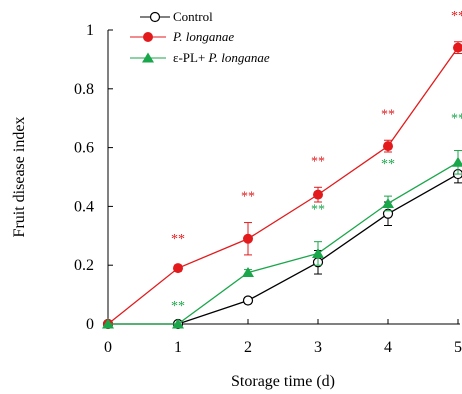  What do you see at coordinates (84, 206) in the screenshot?
I see `y-tick-label: 0.4` at bounding box center [84, 206].